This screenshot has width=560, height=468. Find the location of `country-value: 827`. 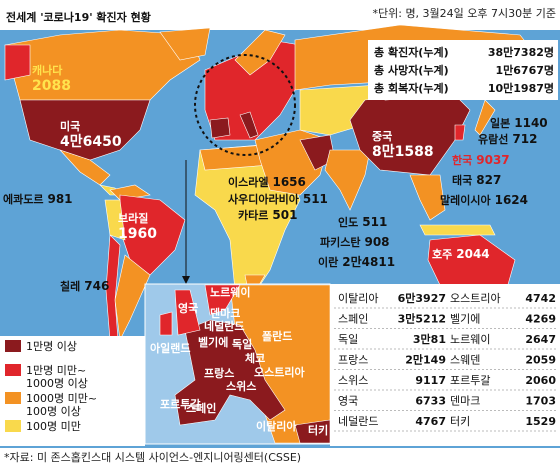

country-value: 827 is located at coordinates (488, 180).